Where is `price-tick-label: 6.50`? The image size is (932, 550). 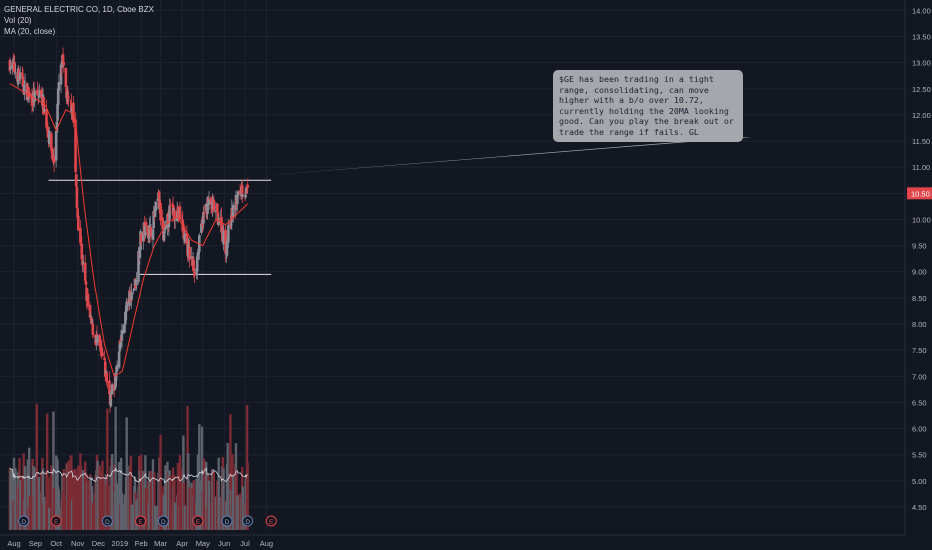 price-tick-label: 6.50 is located at coordinates (919, 402).